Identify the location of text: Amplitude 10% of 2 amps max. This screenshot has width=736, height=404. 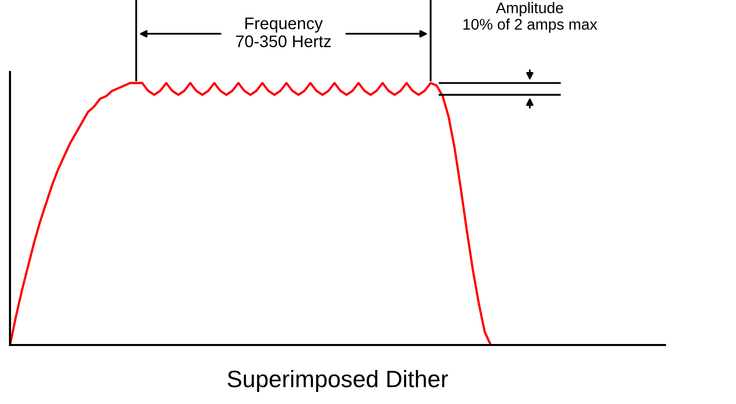
(530, 17).